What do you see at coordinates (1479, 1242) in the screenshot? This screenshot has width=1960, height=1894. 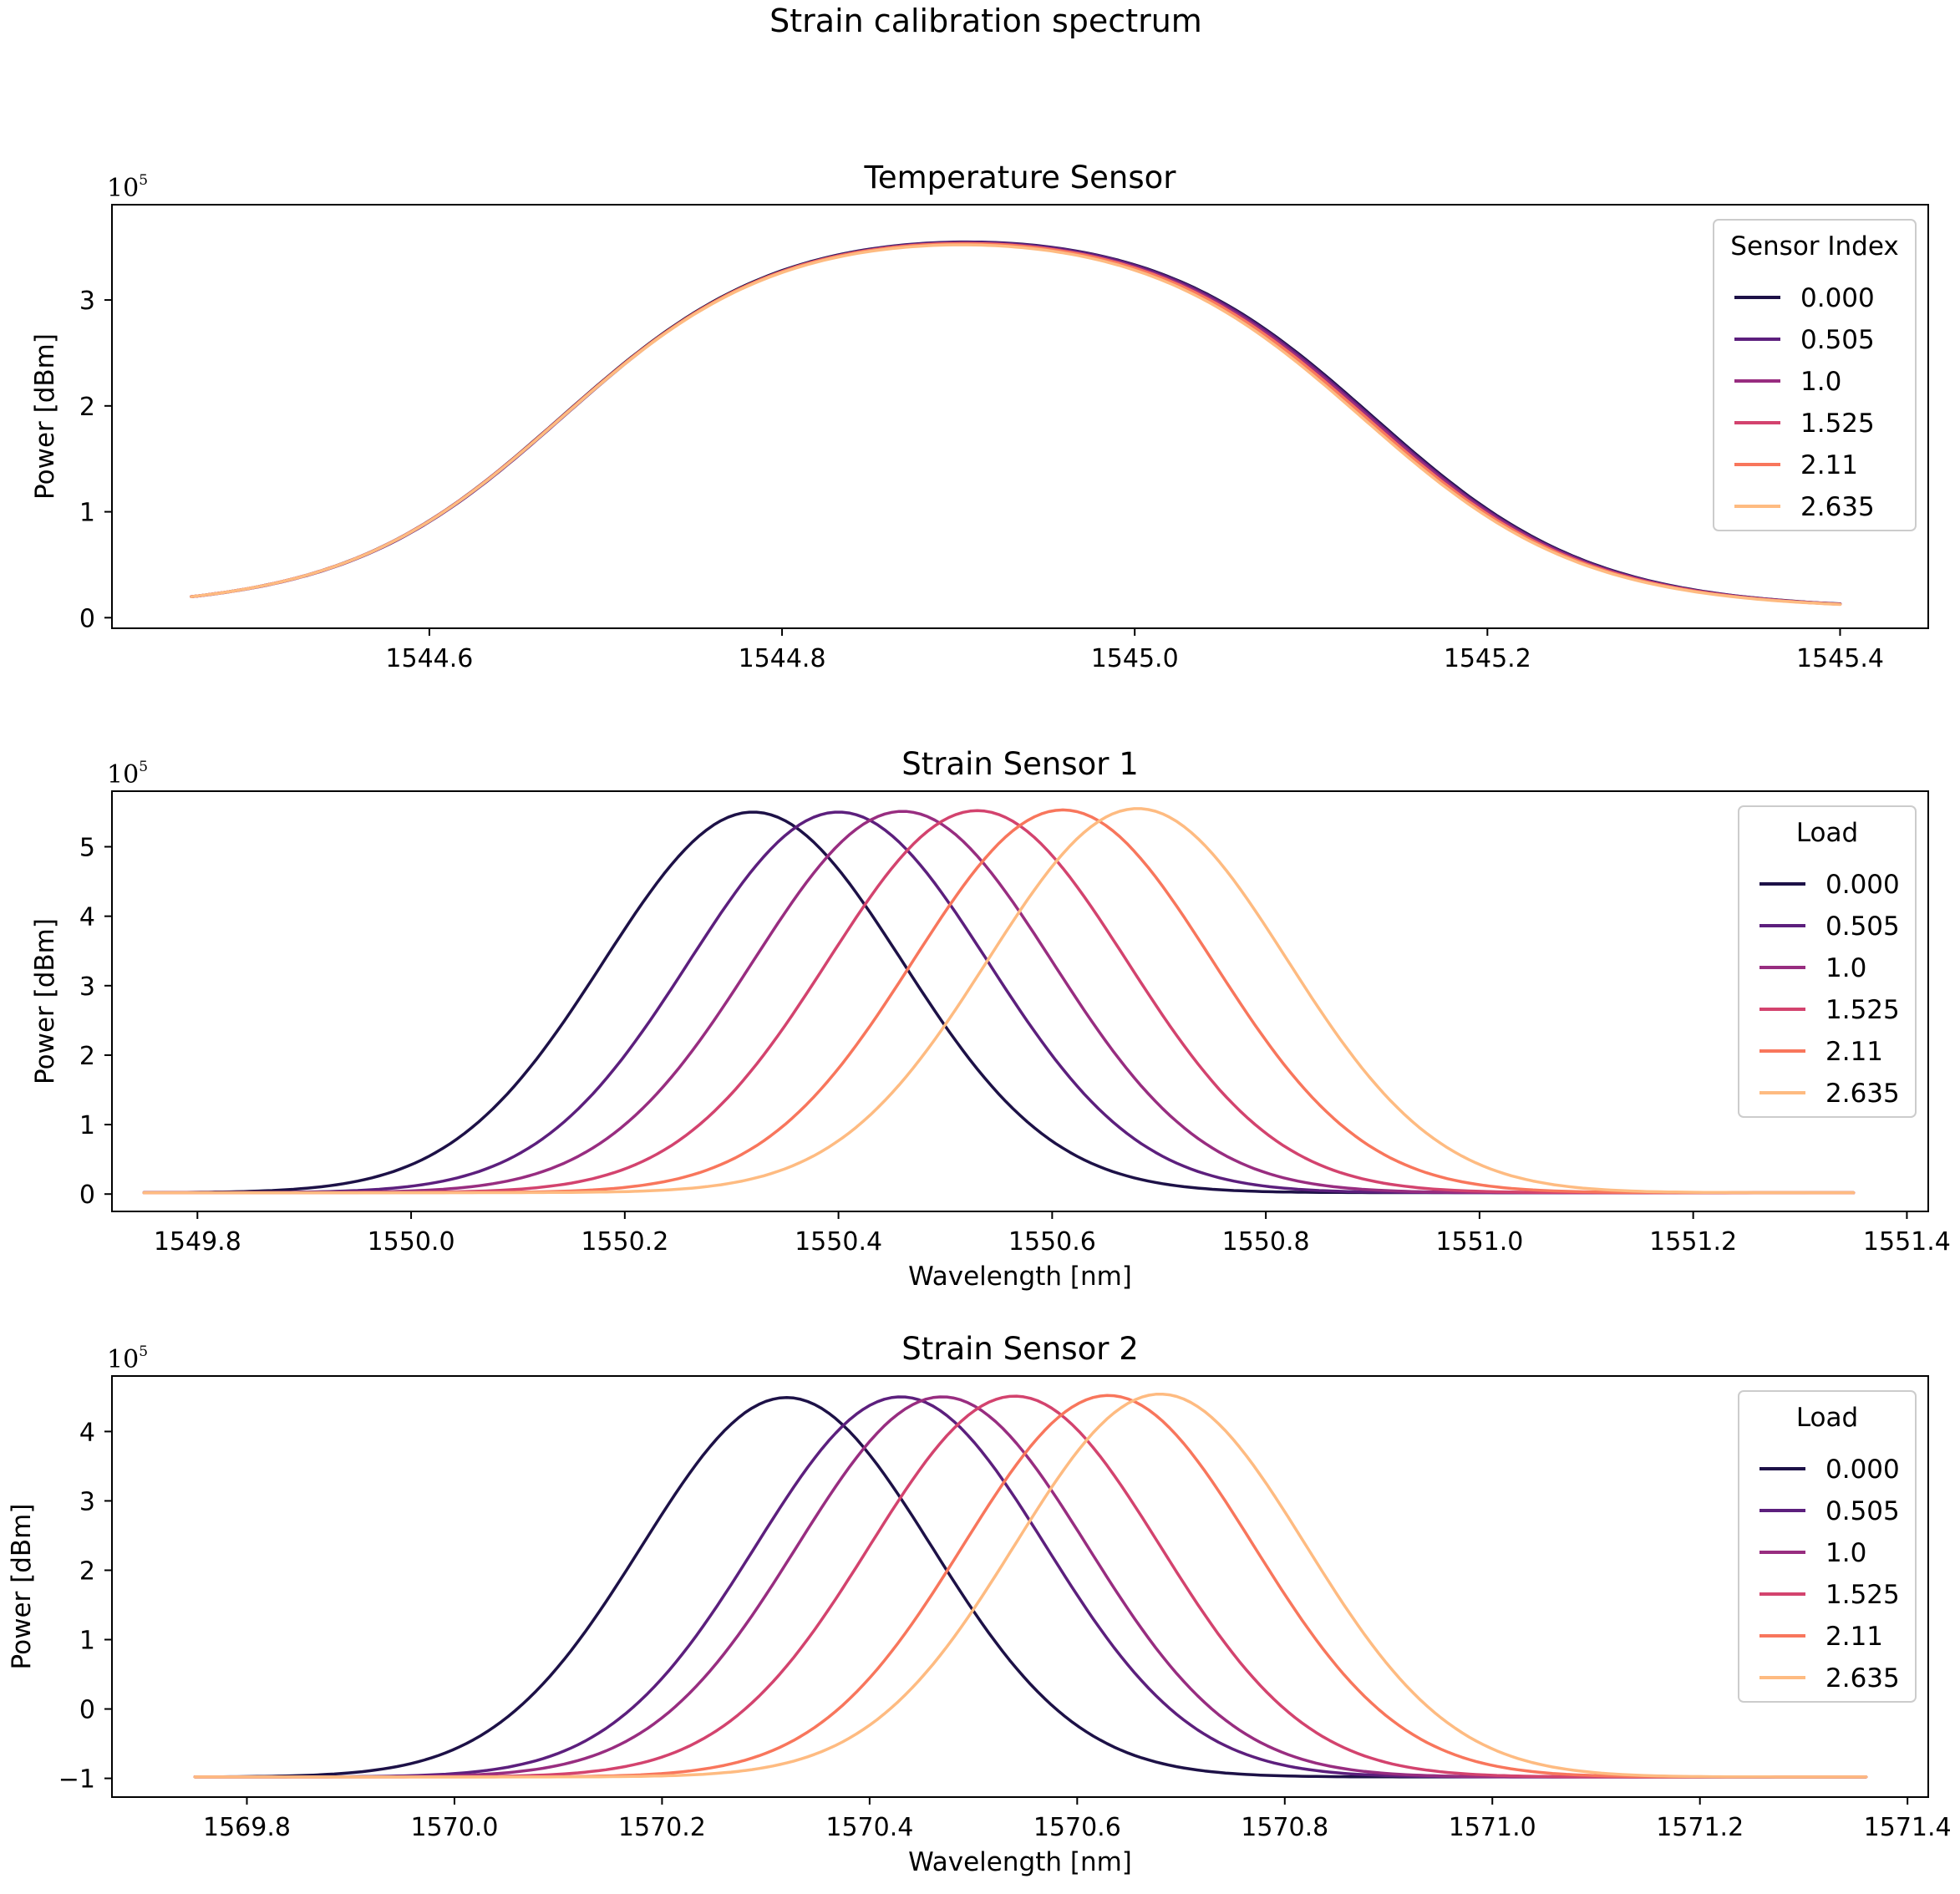 I see `x-tick-label: 1551.0` at bounding box center [1479, 1242].